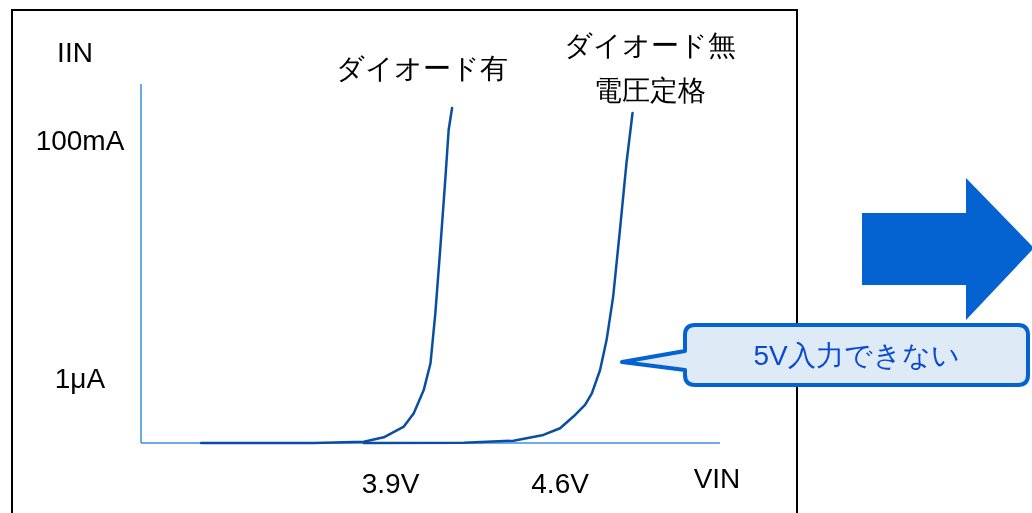 This screenshot has height=513, width=1032. What do you see at coordinates (560, 483) in the screenshot?
I see `x-tick-label: 4.6V` at bounding box center [560, 483].